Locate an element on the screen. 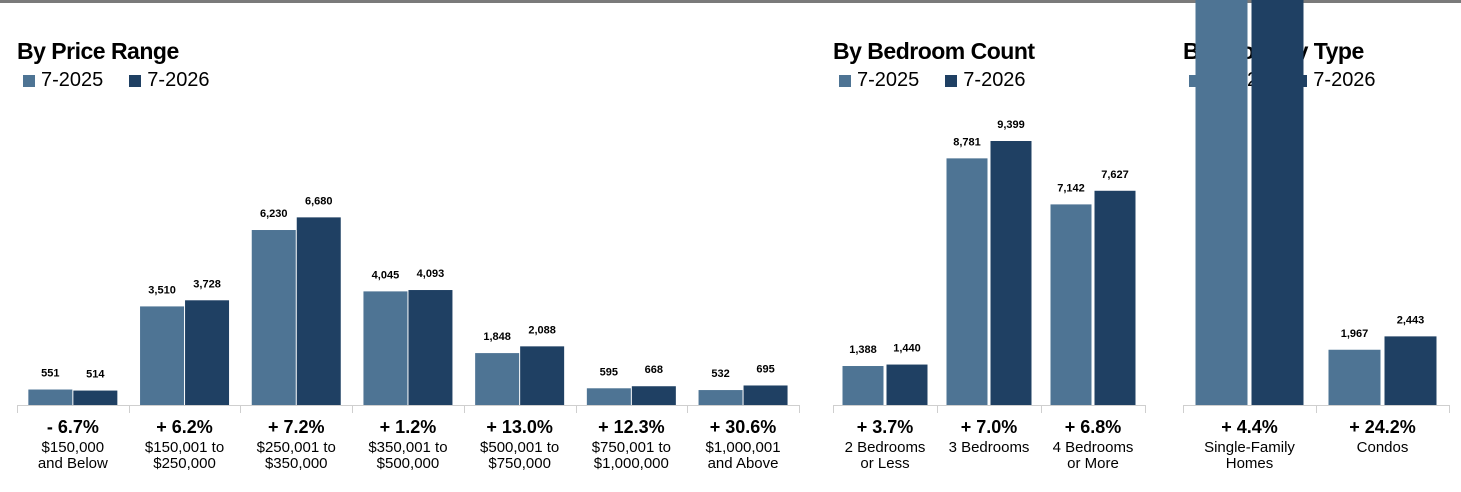 Image resolution: width=1461 pixels, height=492 pixels. percent-change-label: + 6.2% is located at coordinates (184, 427).